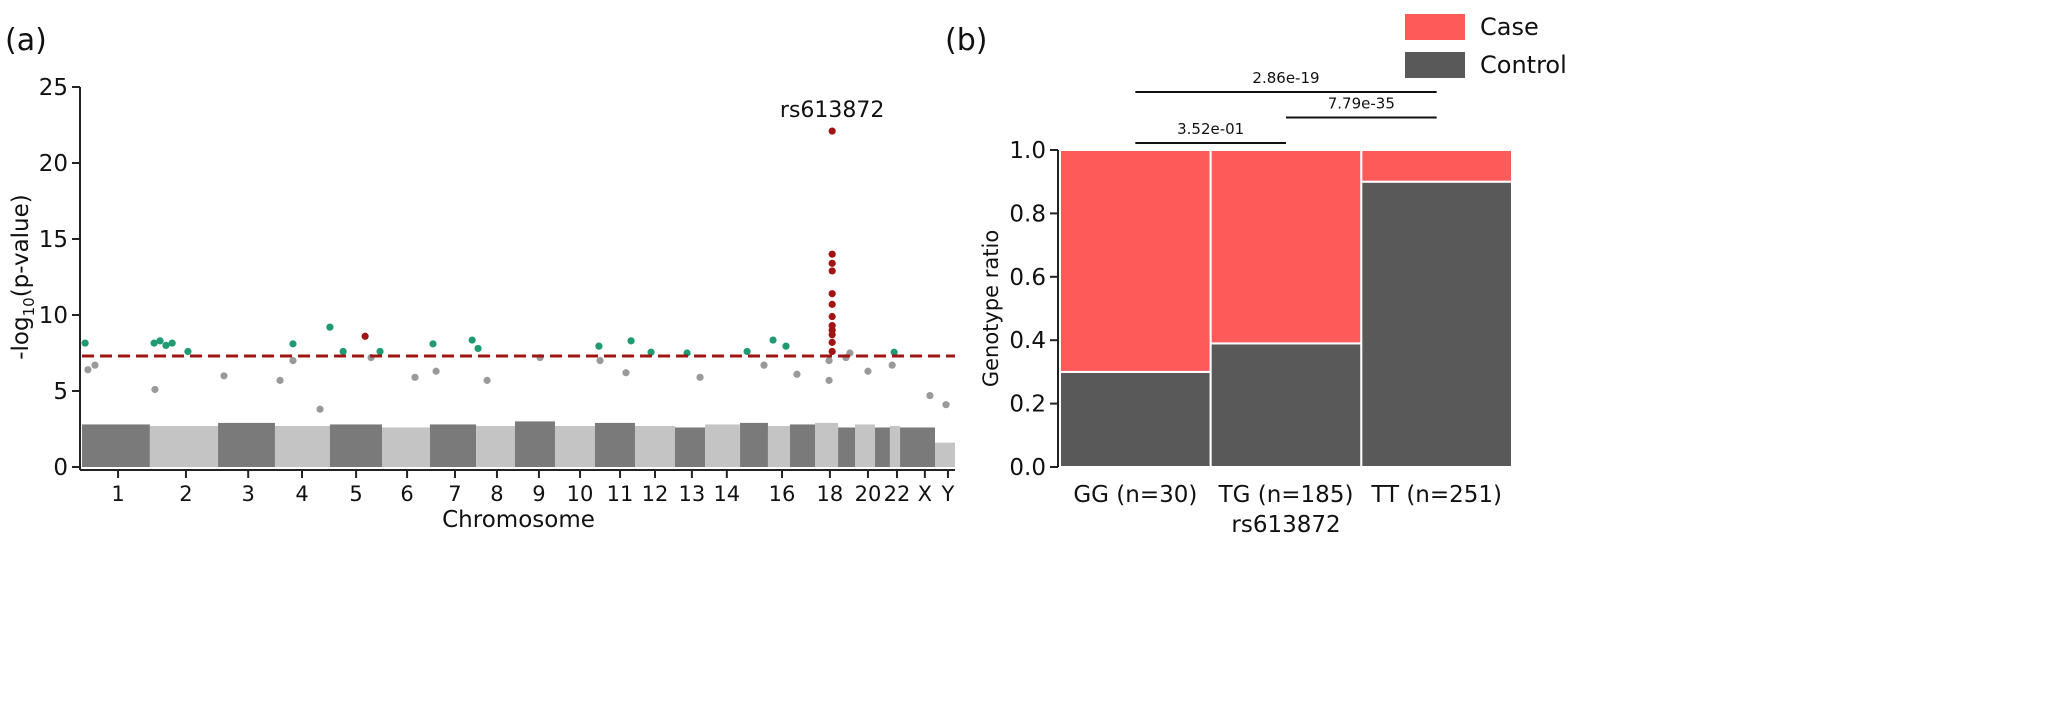 This screenshot has width=2055, height=705. Describe the element at coordinates (248, 494) in the screenshot. I see `x-tick-label: 3` at that location.